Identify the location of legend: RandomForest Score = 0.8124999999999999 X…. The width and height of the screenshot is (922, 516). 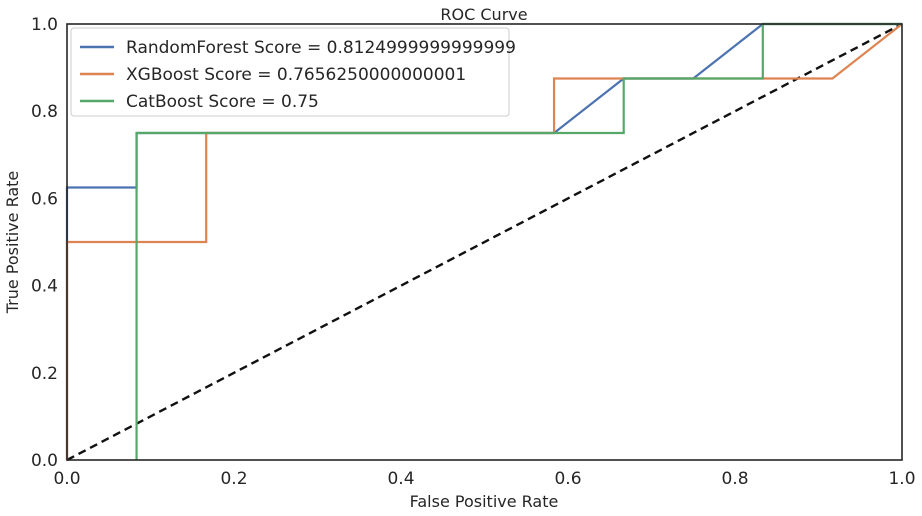
(293, 72).